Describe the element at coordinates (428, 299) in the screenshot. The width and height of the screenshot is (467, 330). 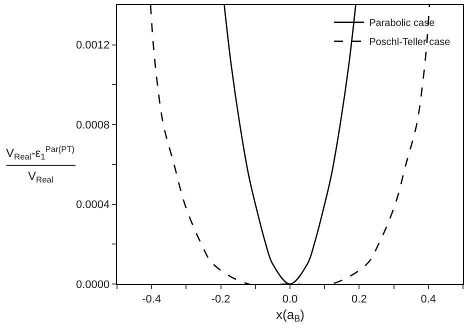
I see `x-tick-label: 0.4` at that location.